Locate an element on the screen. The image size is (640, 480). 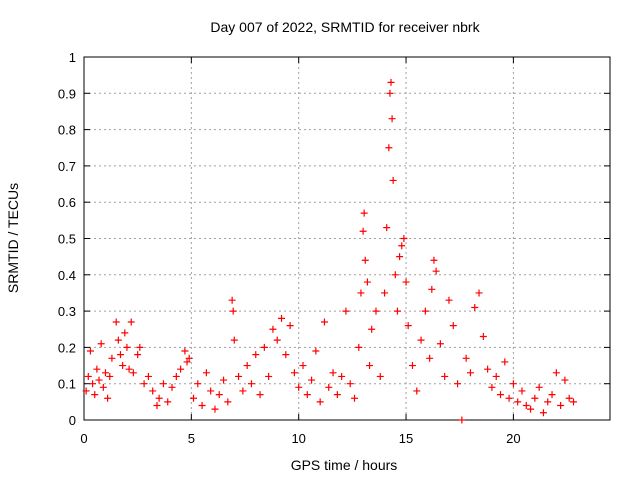
y-tick-label: 0.6 is located at coordinates (67, 202).